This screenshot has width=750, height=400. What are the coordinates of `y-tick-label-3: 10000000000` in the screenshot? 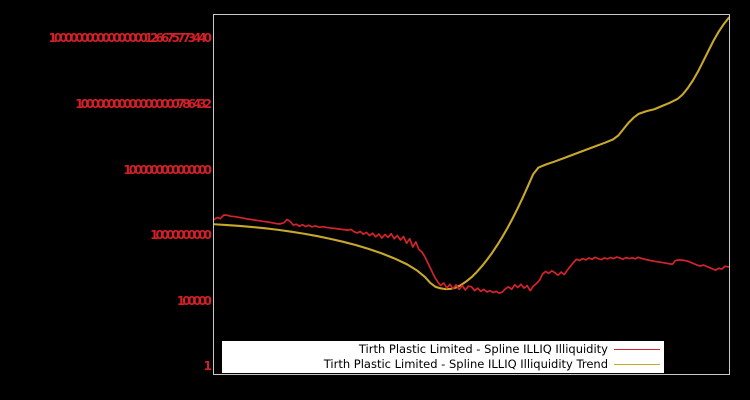 It's located at (181, 235).